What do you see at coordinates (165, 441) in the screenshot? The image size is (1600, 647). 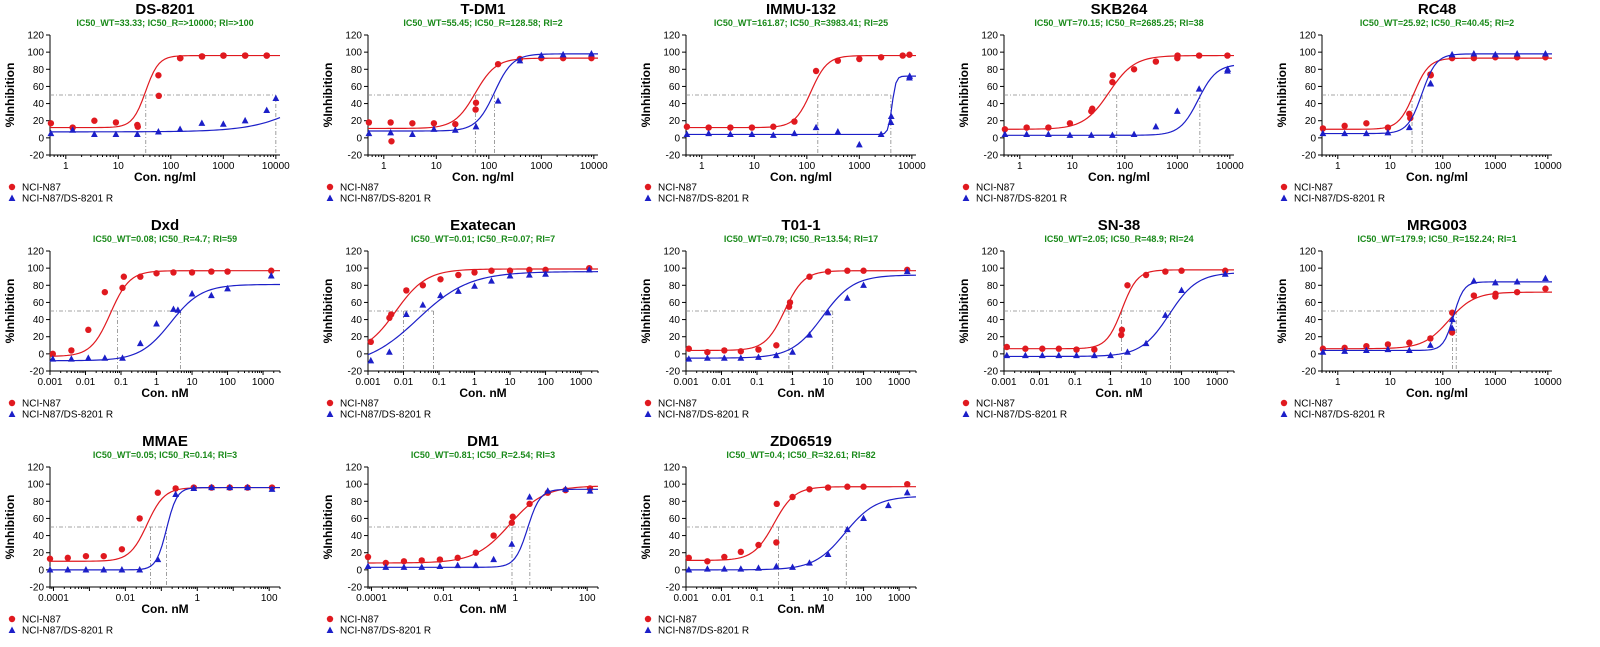 I see `chart-title: MMAE` at bounding box center [165, 441].